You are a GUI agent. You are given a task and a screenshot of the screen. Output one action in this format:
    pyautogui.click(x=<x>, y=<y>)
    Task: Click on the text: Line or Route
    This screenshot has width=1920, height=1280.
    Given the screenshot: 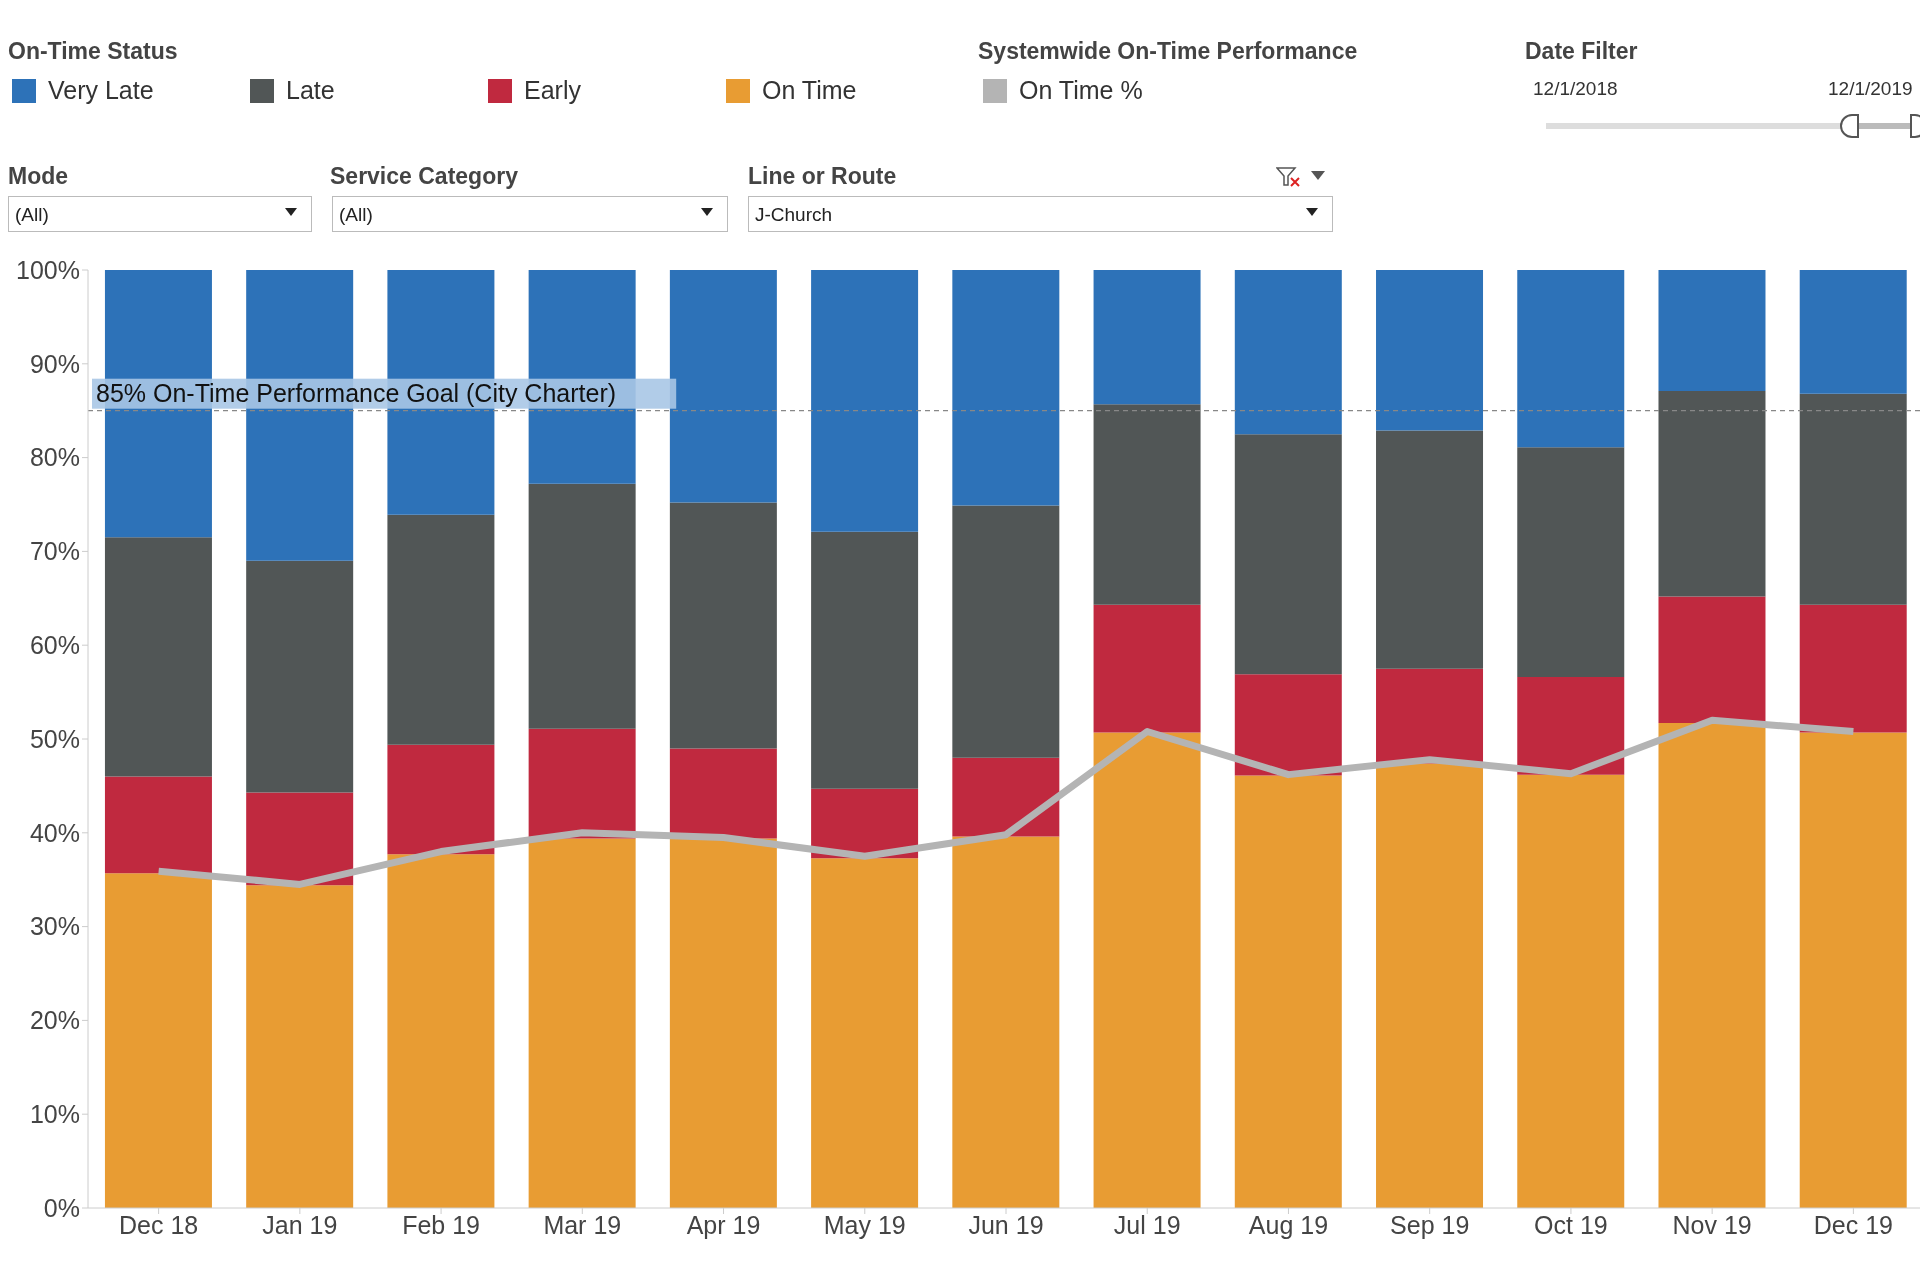 What is the action you would take?
    pyautogui.click(x=822, y=176)
    